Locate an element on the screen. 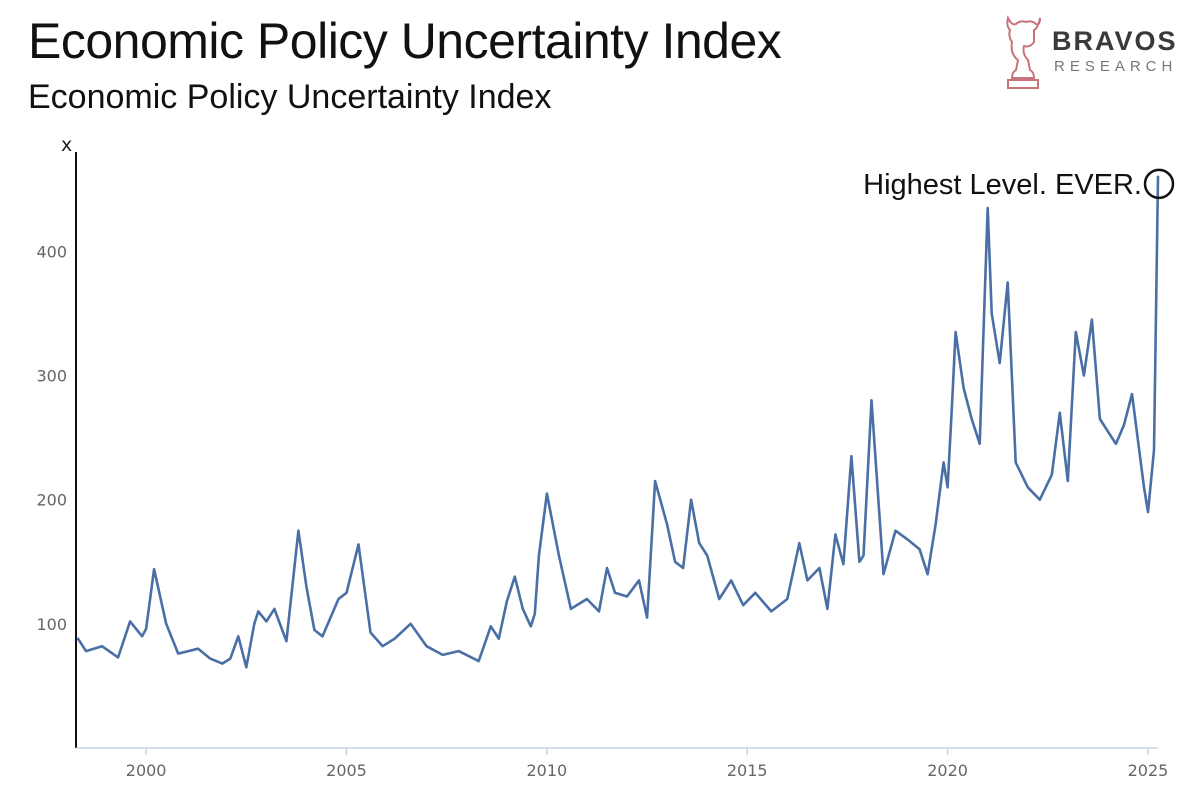 The height and width of the screenshot is (785, 1200). logo-subtext: RESEARCH is located at coordinates (1116, 66).